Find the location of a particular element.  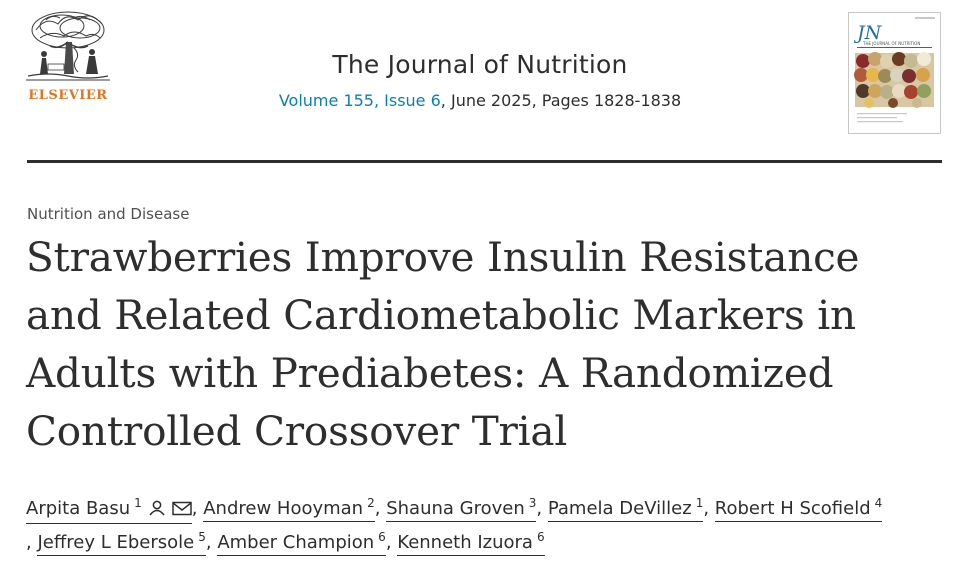

author-link: Arpita Basu 1 is located at coordinates (109, 510).